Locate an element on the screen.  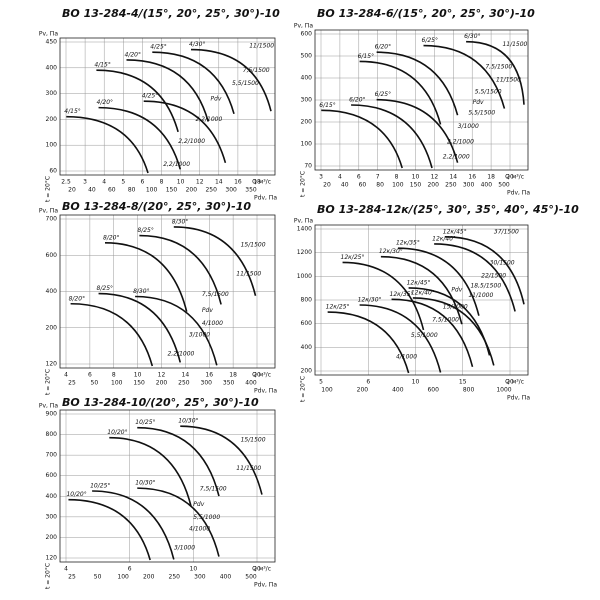
x-tick-label: 250 is located at coordinates (451, 185).